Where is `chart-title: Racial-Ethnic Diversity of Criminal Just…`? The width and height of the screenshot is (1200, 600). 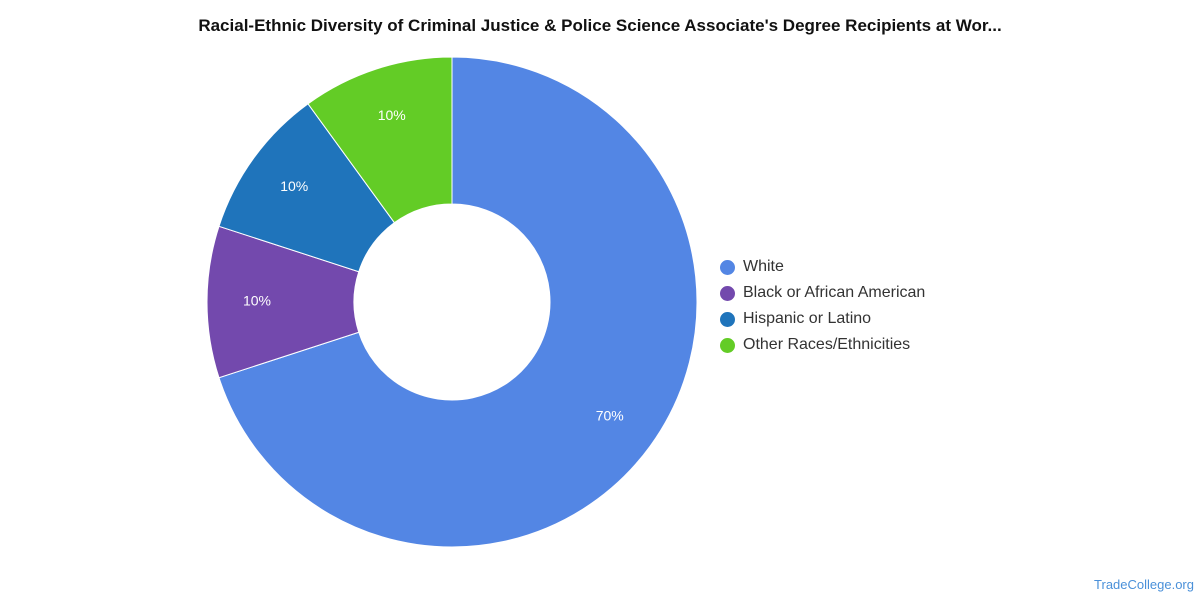 chart-title: Racial-Ethnic Diversity of Criminal Just… is located at coordinates (600, 25).